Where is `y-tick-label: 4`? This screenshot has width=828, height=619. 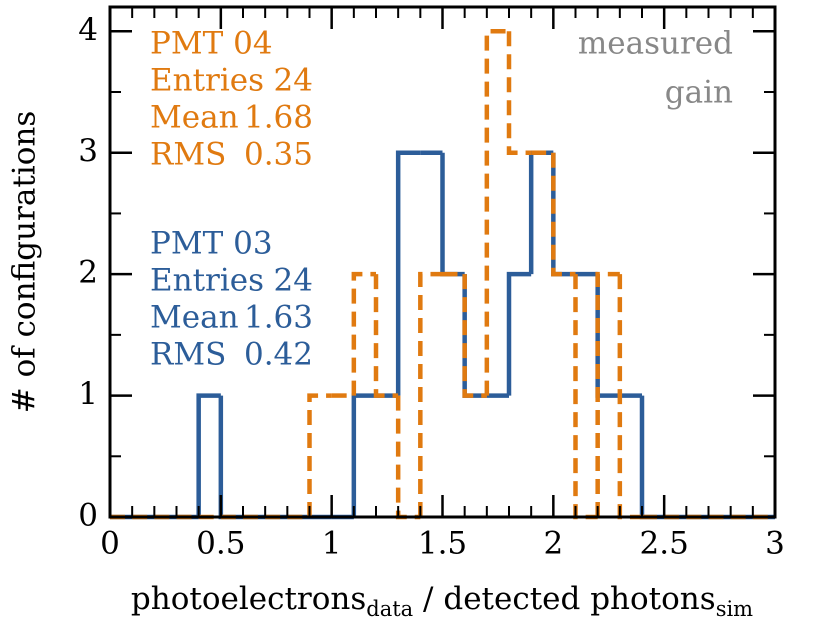 y-tick-label: 4 is located at coordinates (88, 30).